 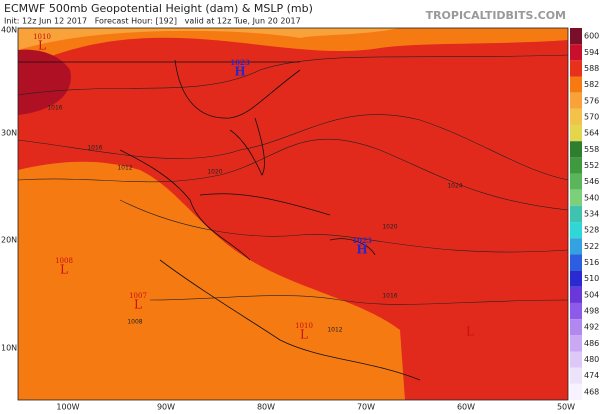 What do you see at coordinates (591, 359) in the screenshot?
I see `colorbar-label: 480` at bounding box center [591, 359].